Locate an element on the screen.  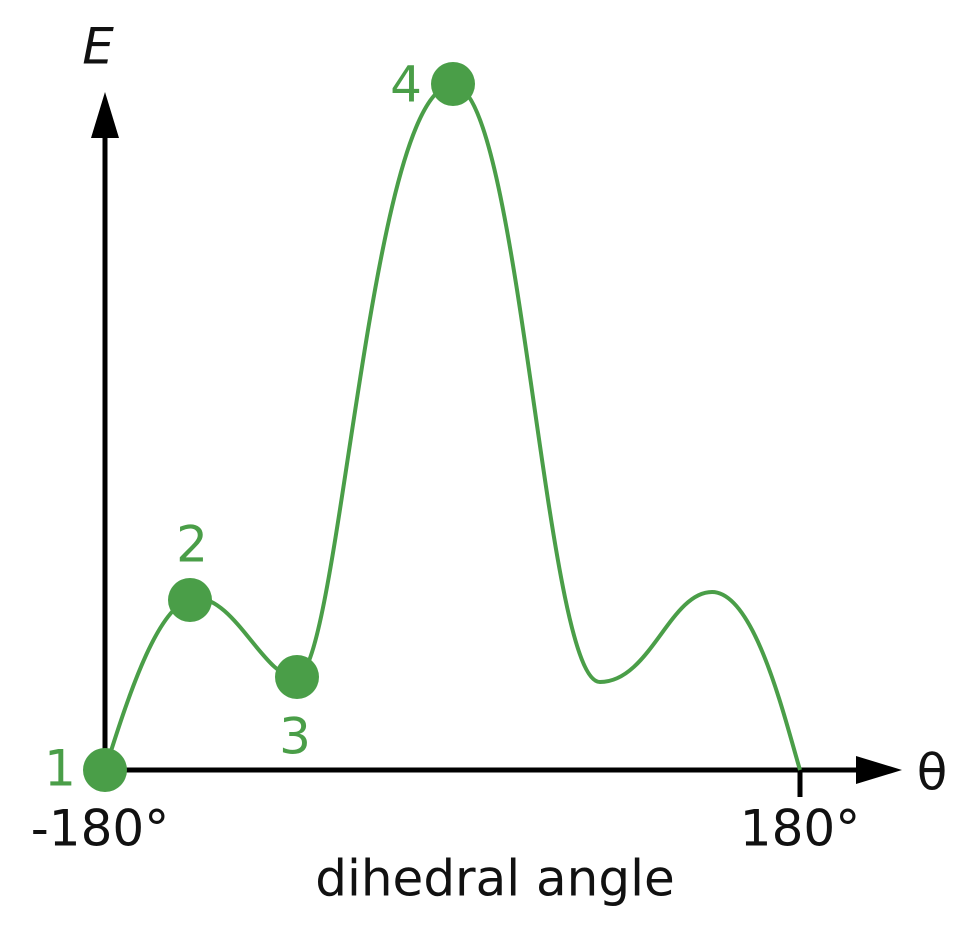
point-label: 2 is located at coordinates (192, 545).